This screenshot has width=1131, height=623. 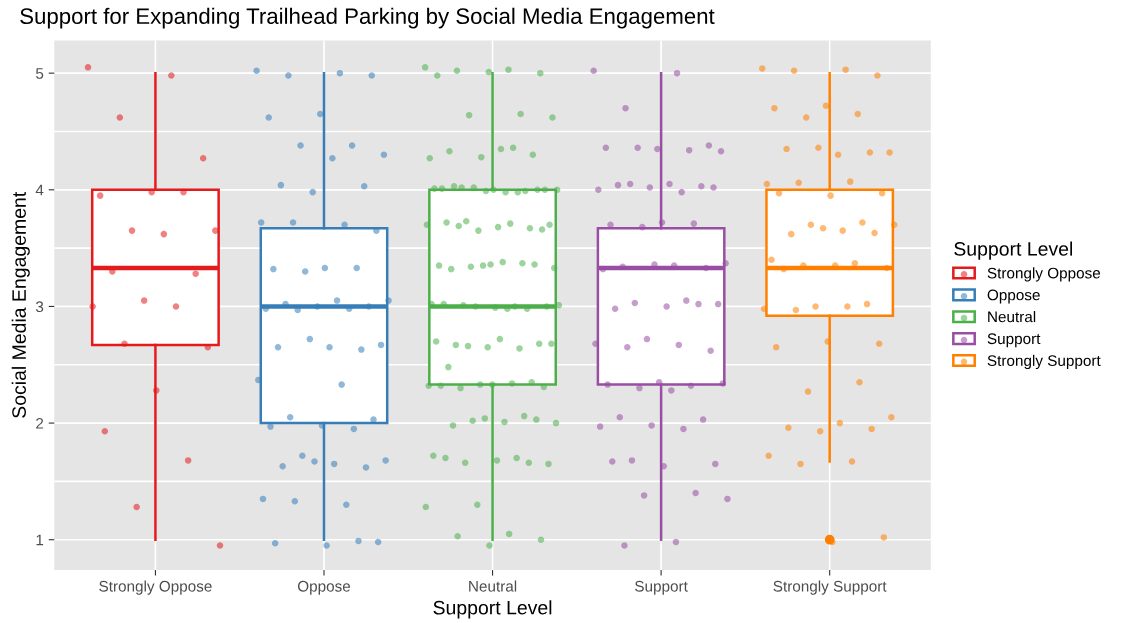 What do you see at coordinates (1014, 340) in the screenshot?
I see `legend-label: Support` at bounding box center [1014, 340].